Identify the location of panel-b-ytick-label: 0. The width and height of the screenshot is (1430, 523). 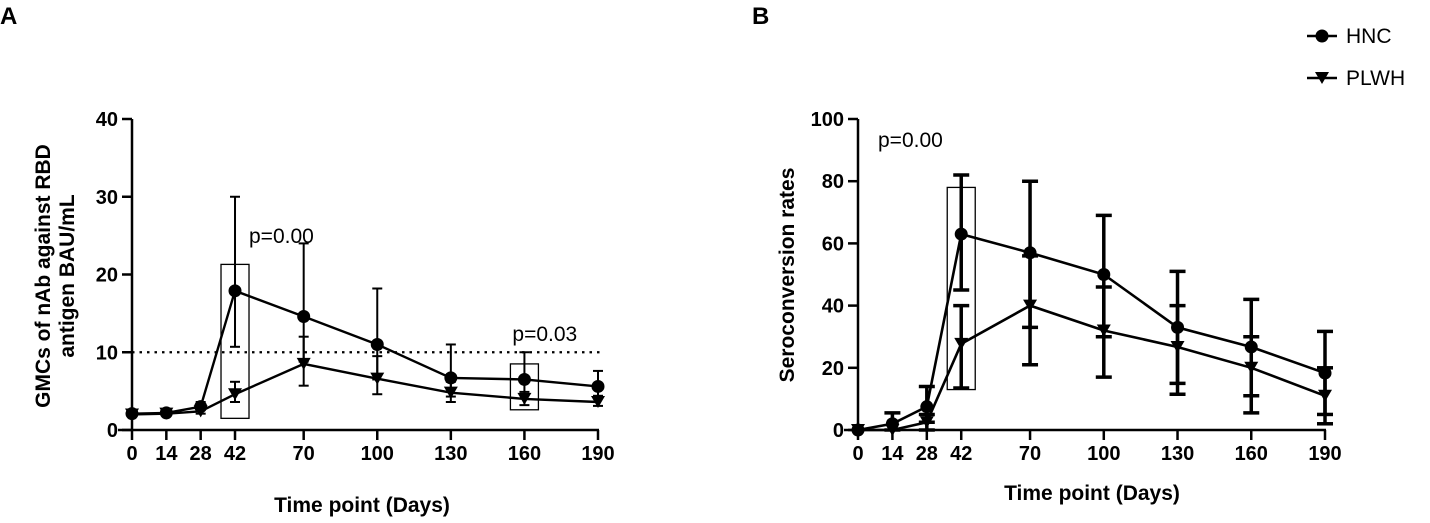
(838, 431).